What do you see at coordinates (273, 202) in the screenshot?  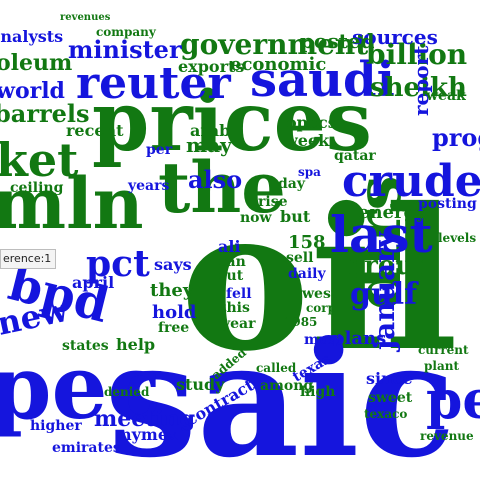 I see `word-rise: rise` at bounding box center [273, 202].